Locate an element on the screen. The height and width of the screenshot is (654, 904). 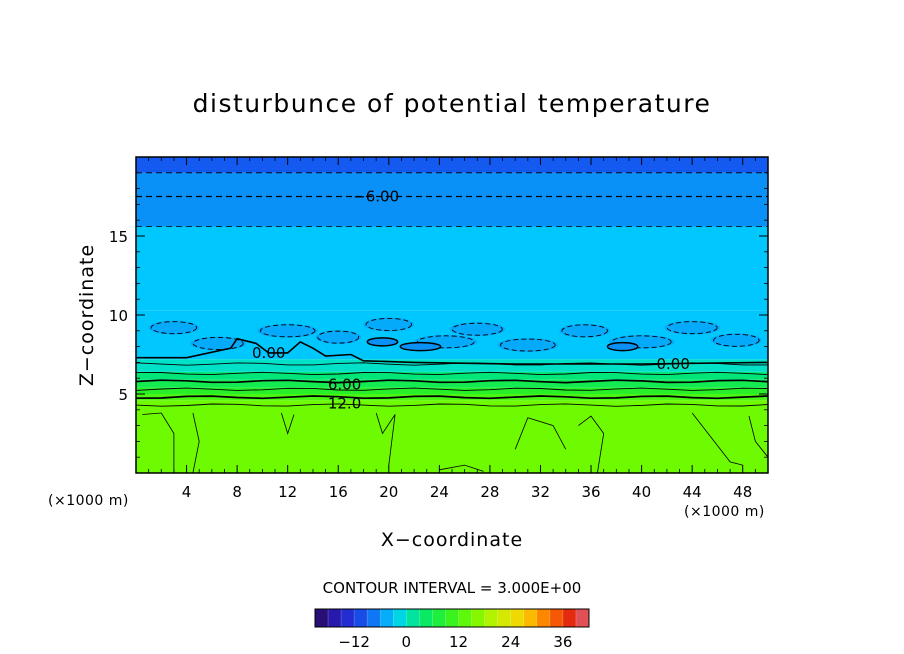
x-tick-label: 48 is located at coordinates (742, 492).